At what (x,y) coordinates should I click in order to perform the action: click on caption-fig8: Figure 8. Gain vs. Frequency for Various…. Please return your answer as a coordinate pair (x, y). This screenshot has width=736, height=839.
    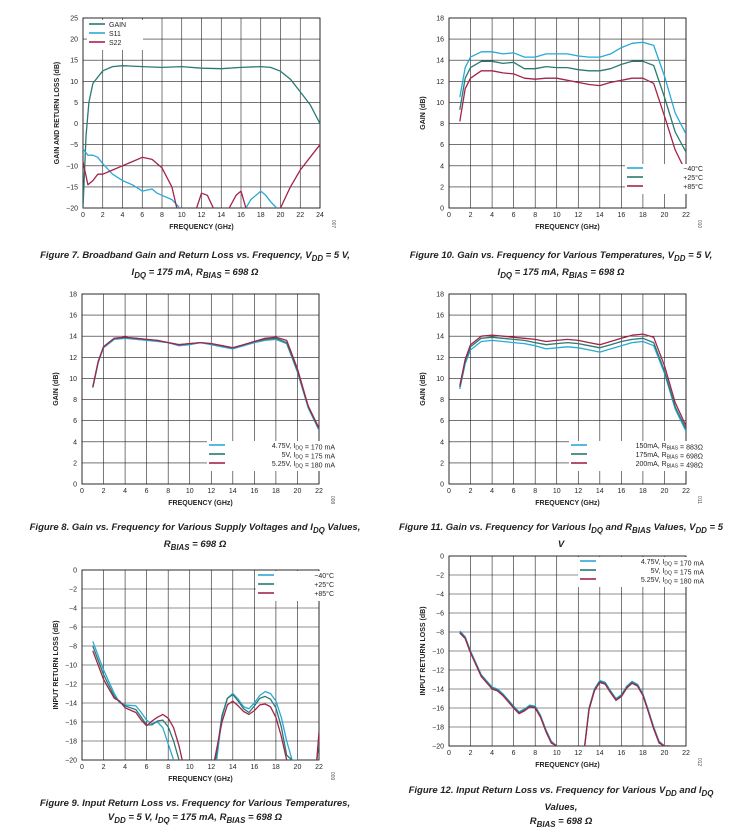
    Looking at the image, I should click on (195, 537).